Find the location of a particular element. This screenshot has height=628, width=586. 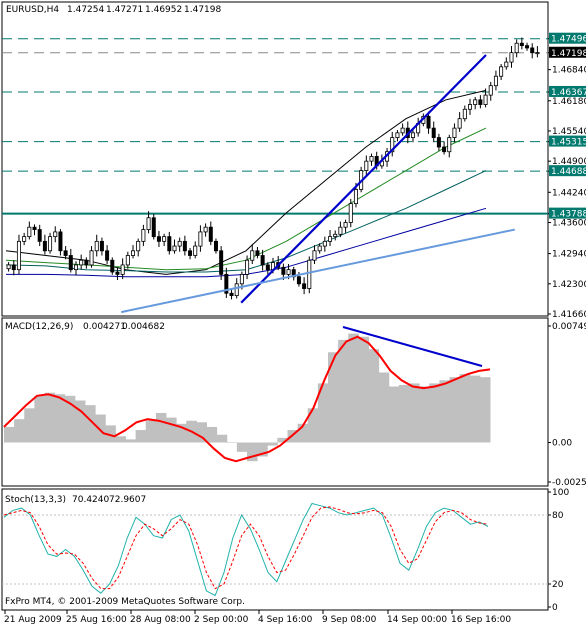

price-tag-label: 1.44688 is located at coordinates (568, 172).